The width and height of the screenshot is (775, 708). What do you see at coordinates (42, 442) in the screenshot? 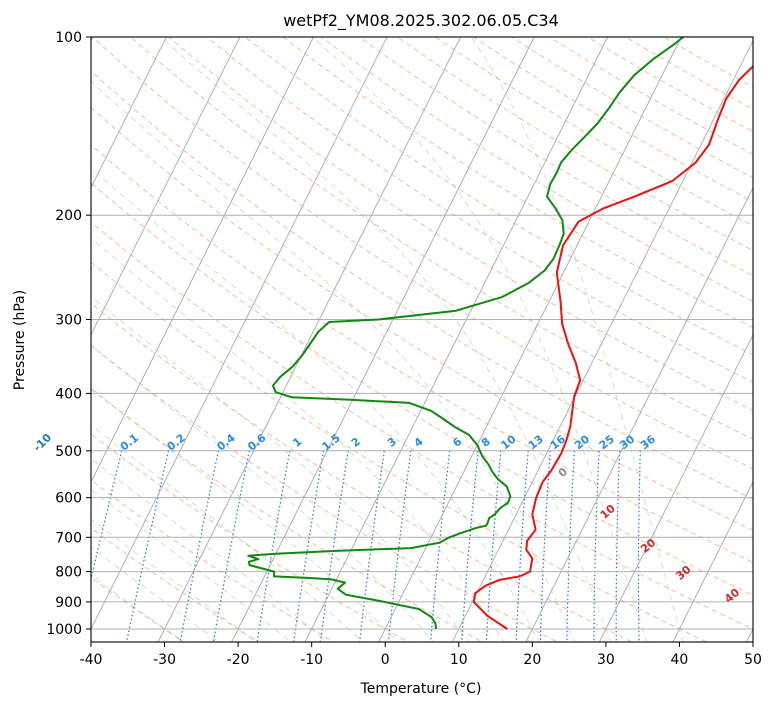
I see `dry-adiabat-label: -10` at bounding box center [42, 442].